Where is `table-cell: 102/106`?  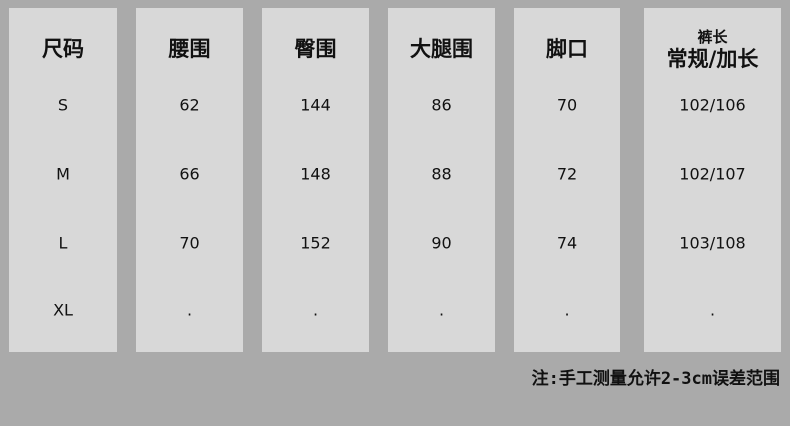 table-cell: 102/106 is located at coordinates (712, 105).